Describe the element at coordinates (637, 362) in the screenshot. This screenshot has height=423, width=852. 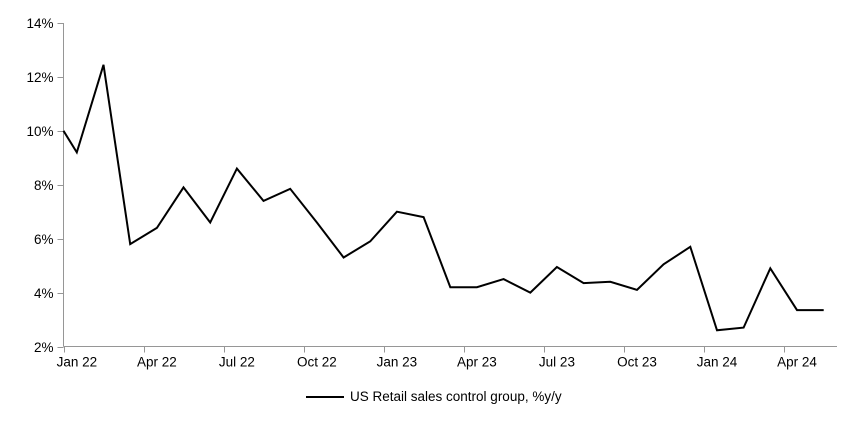
I see `x-tick-label: Oct 23` at that location.